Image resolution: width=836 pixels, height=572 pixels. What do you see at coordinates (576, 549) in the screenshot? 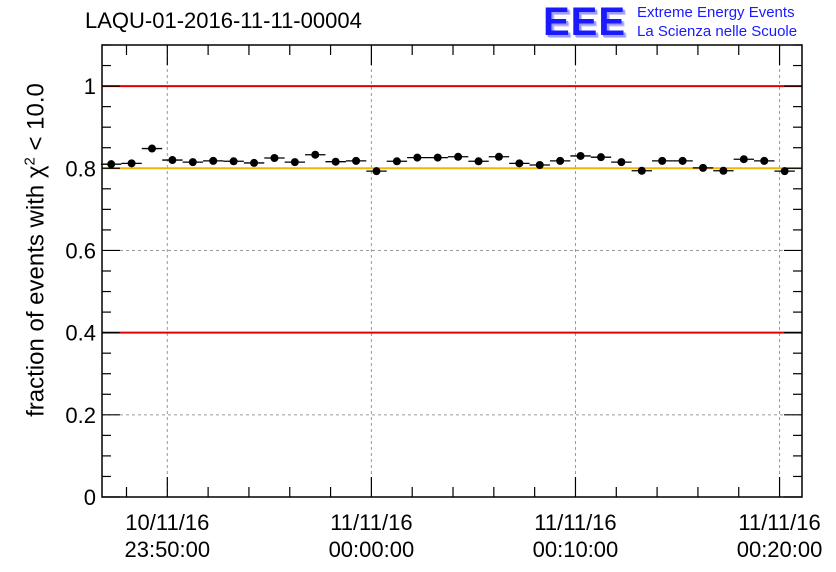
I see `x-tick-time-label: 00:10:00` at bounding box center [576, 549].